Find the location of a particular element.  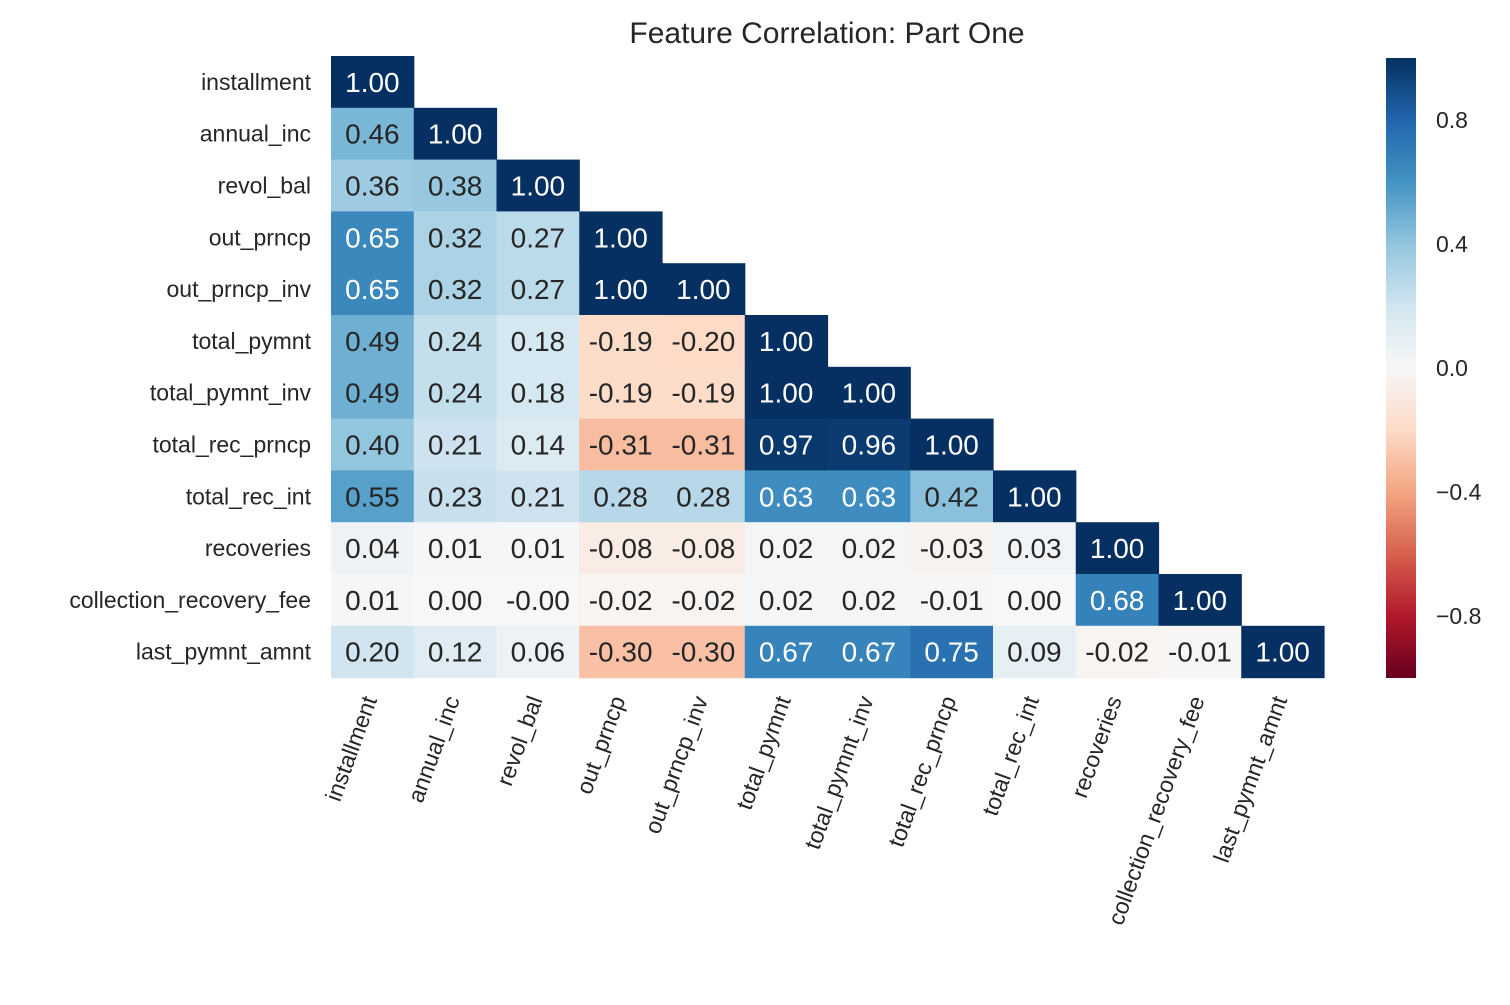

cell-value-label: 0.55 is located at coordinates (372, 496).